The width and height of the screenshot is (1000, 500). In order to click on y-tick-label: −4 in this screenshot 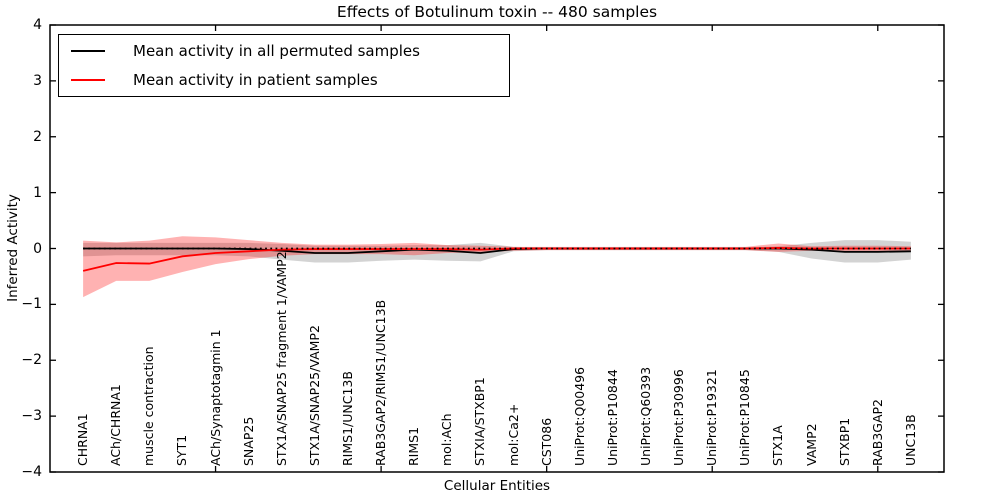, I will do `click(31, 472)`.